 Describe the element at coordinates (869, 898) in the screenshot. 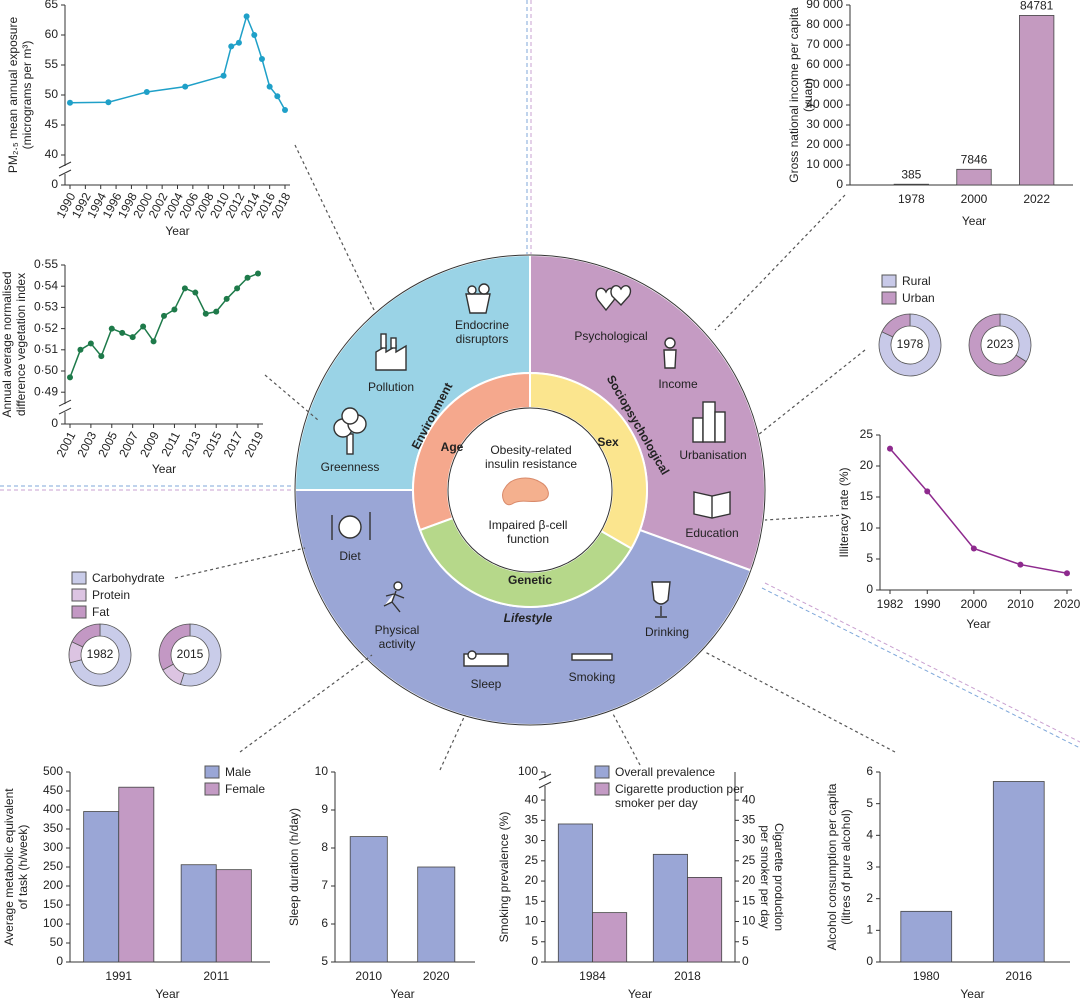

I see `y-tick-label: 2` at that location.